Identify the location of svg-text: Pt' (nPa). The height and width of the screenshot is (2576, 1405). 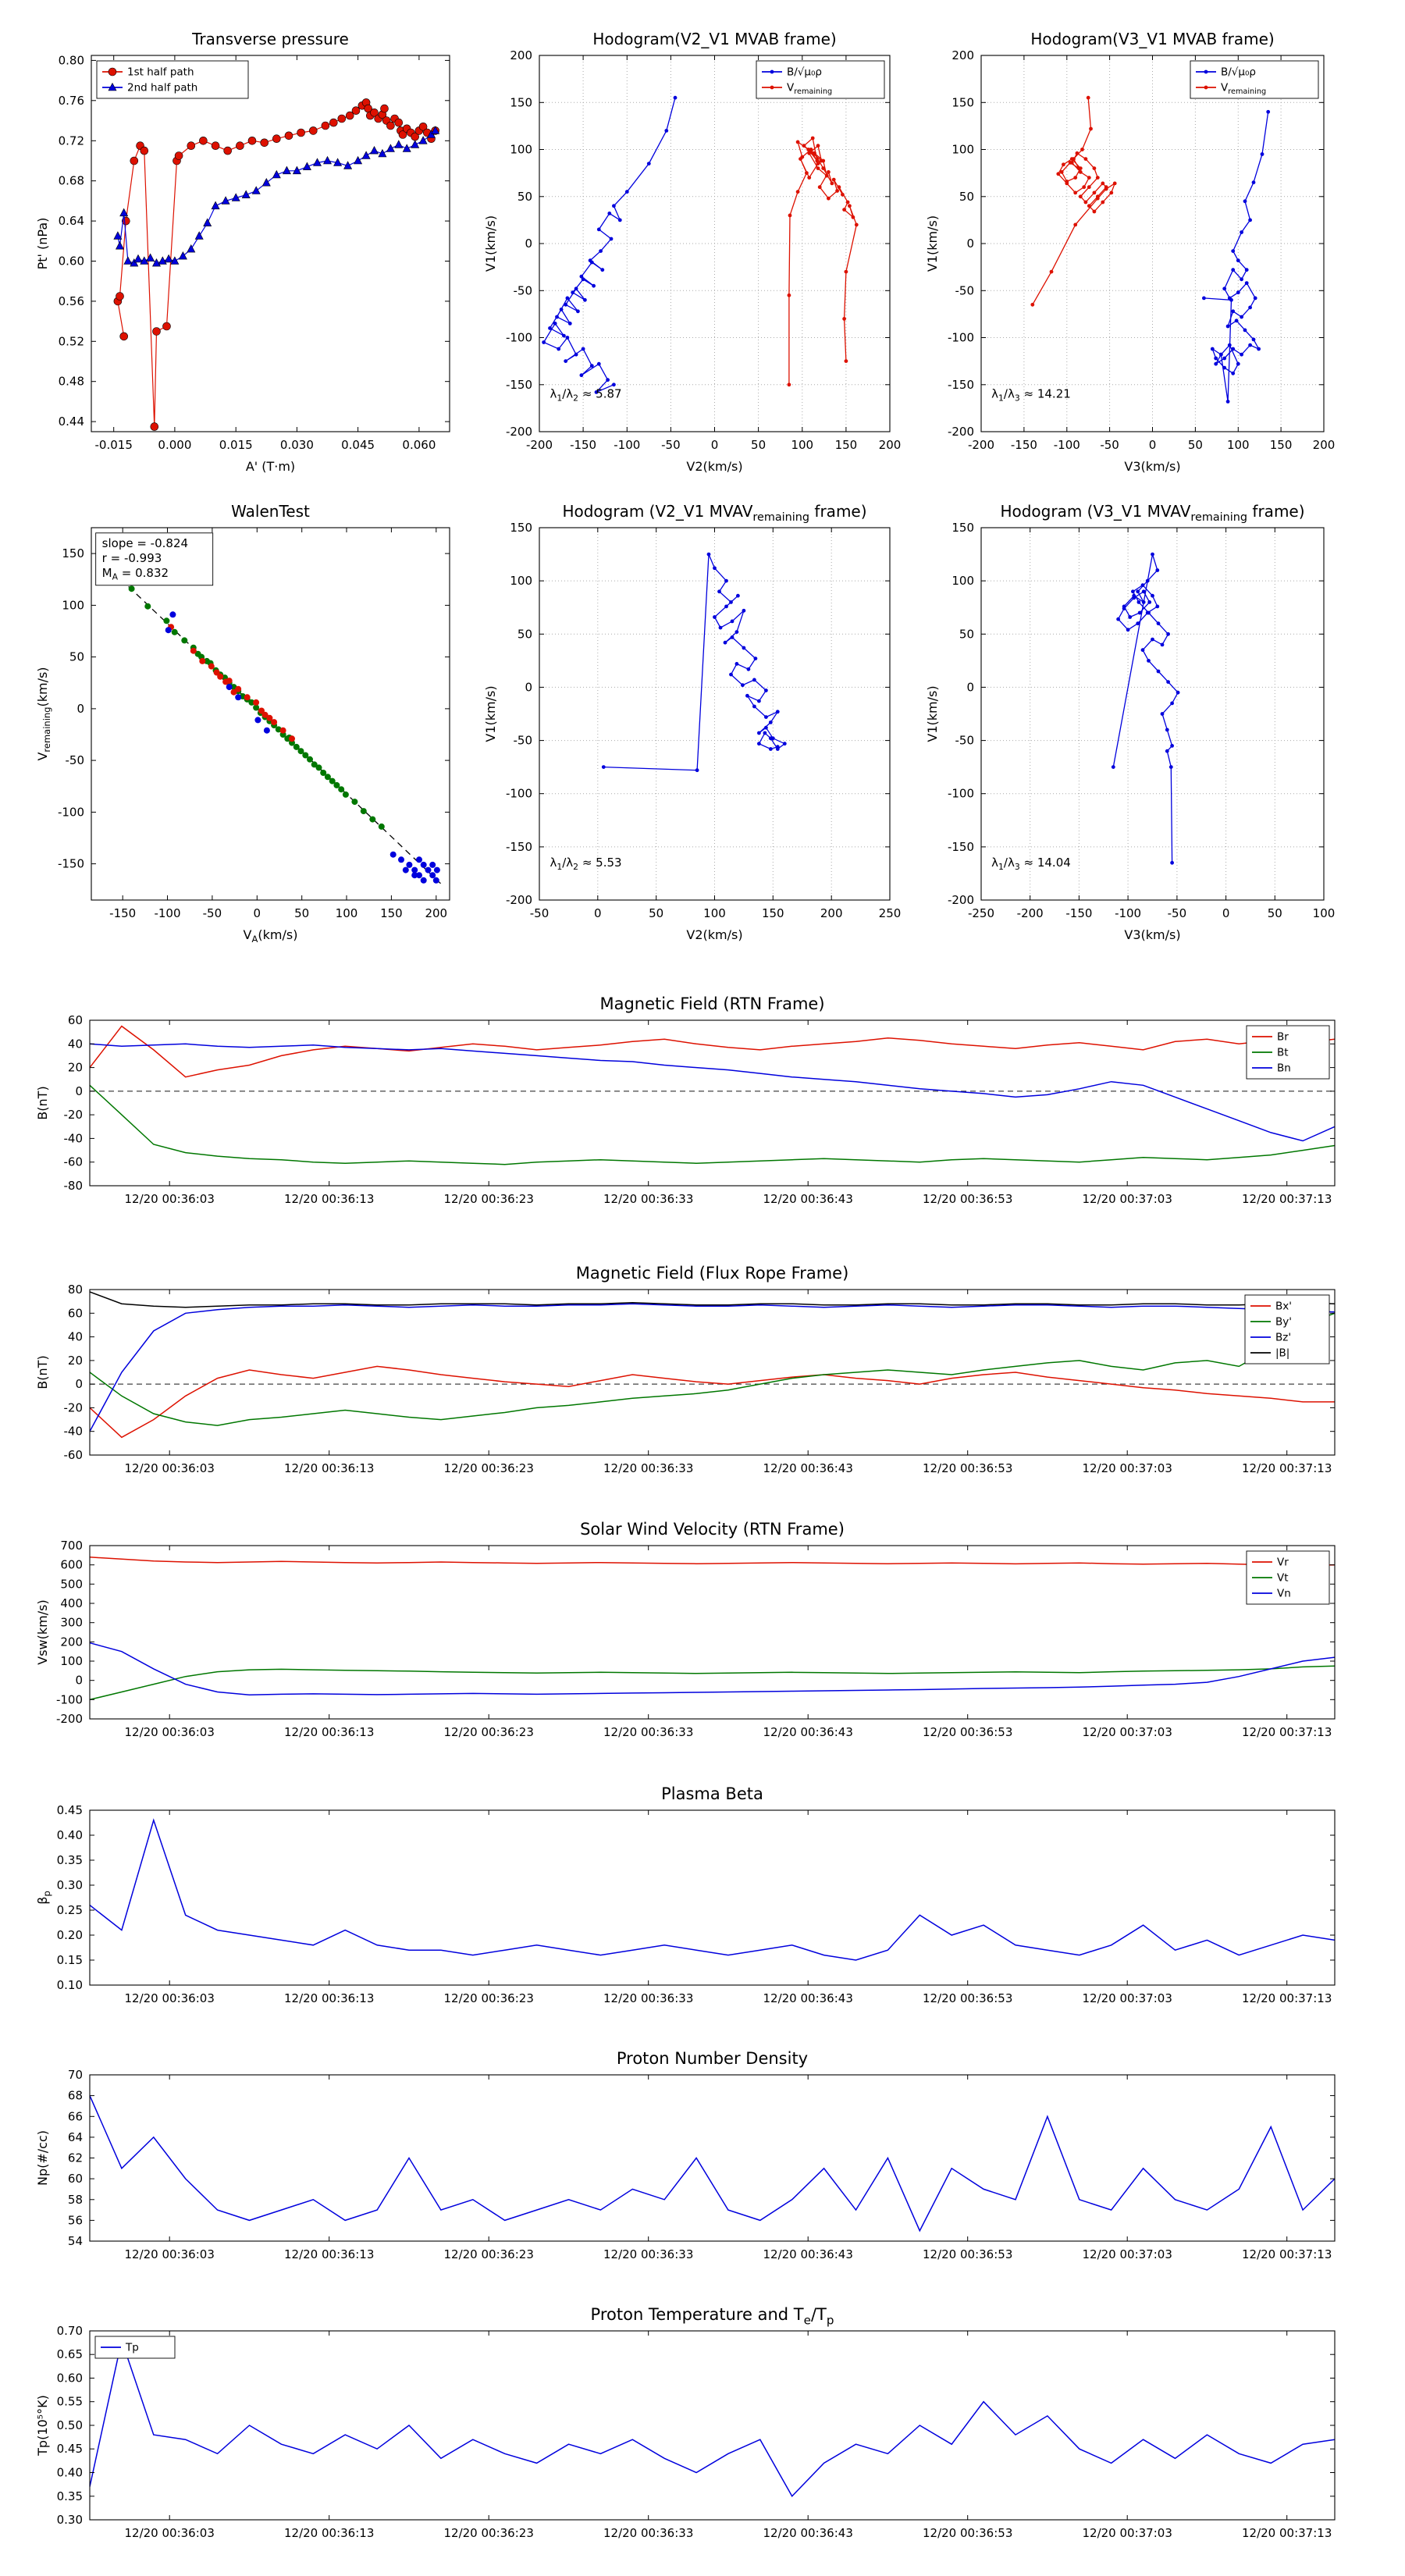
(43, 244).